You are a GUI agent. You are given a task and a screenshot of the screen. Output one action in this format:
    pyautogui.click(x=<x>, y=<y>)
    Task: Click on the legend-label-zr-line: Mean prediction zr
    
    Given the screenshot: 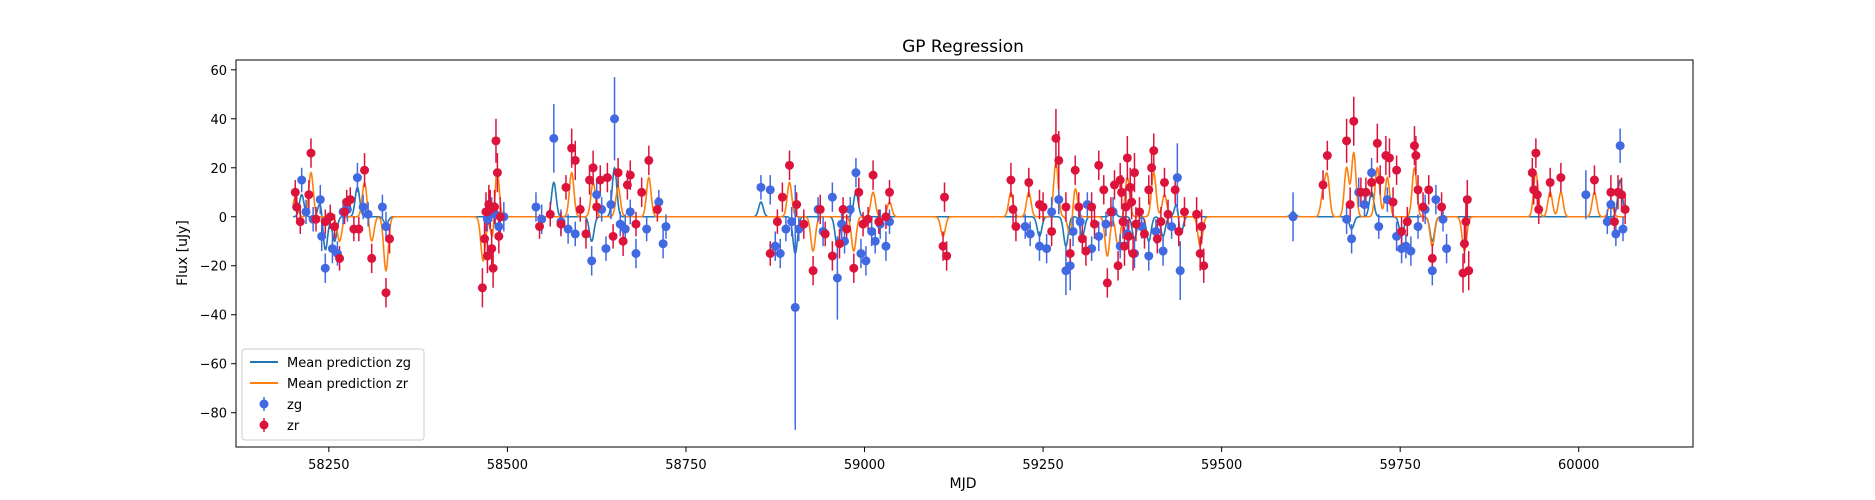 What is the action you would take?
    pyautogui.click(x=348, y=384)
    